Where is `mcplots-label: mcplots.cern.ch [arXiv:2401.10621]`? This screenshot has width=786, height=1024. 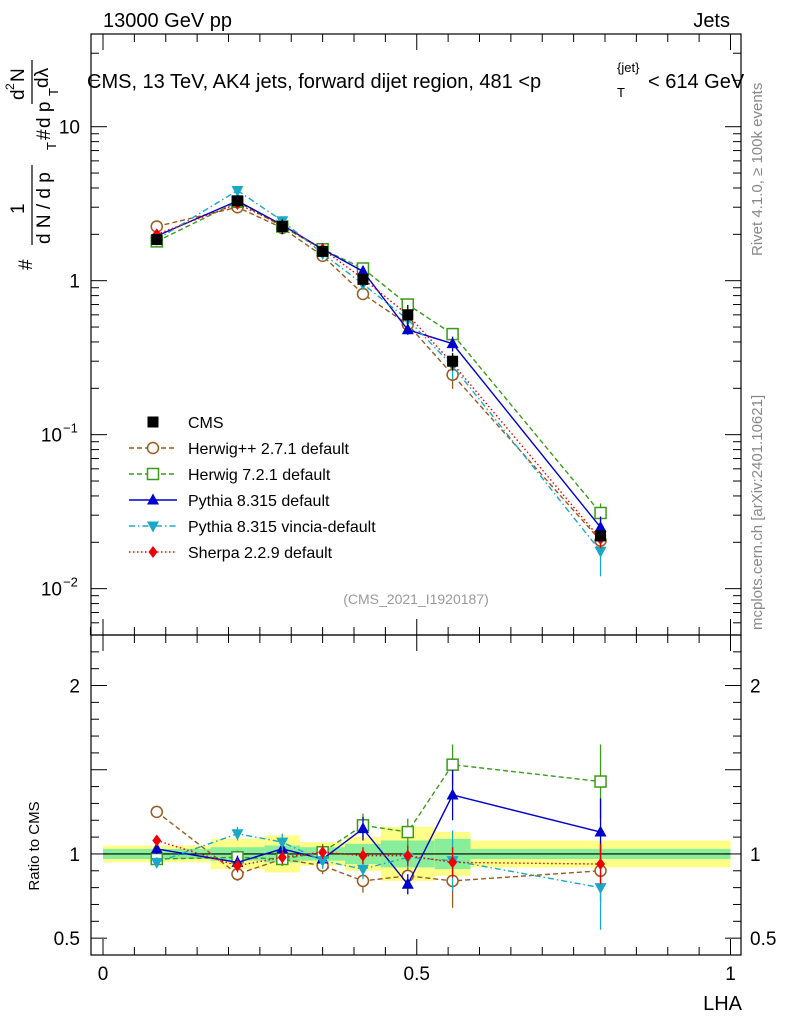 mcplots-label: mcplots.cern.ch [arXiv:2401.10621] is located at coordinates (757, 512).